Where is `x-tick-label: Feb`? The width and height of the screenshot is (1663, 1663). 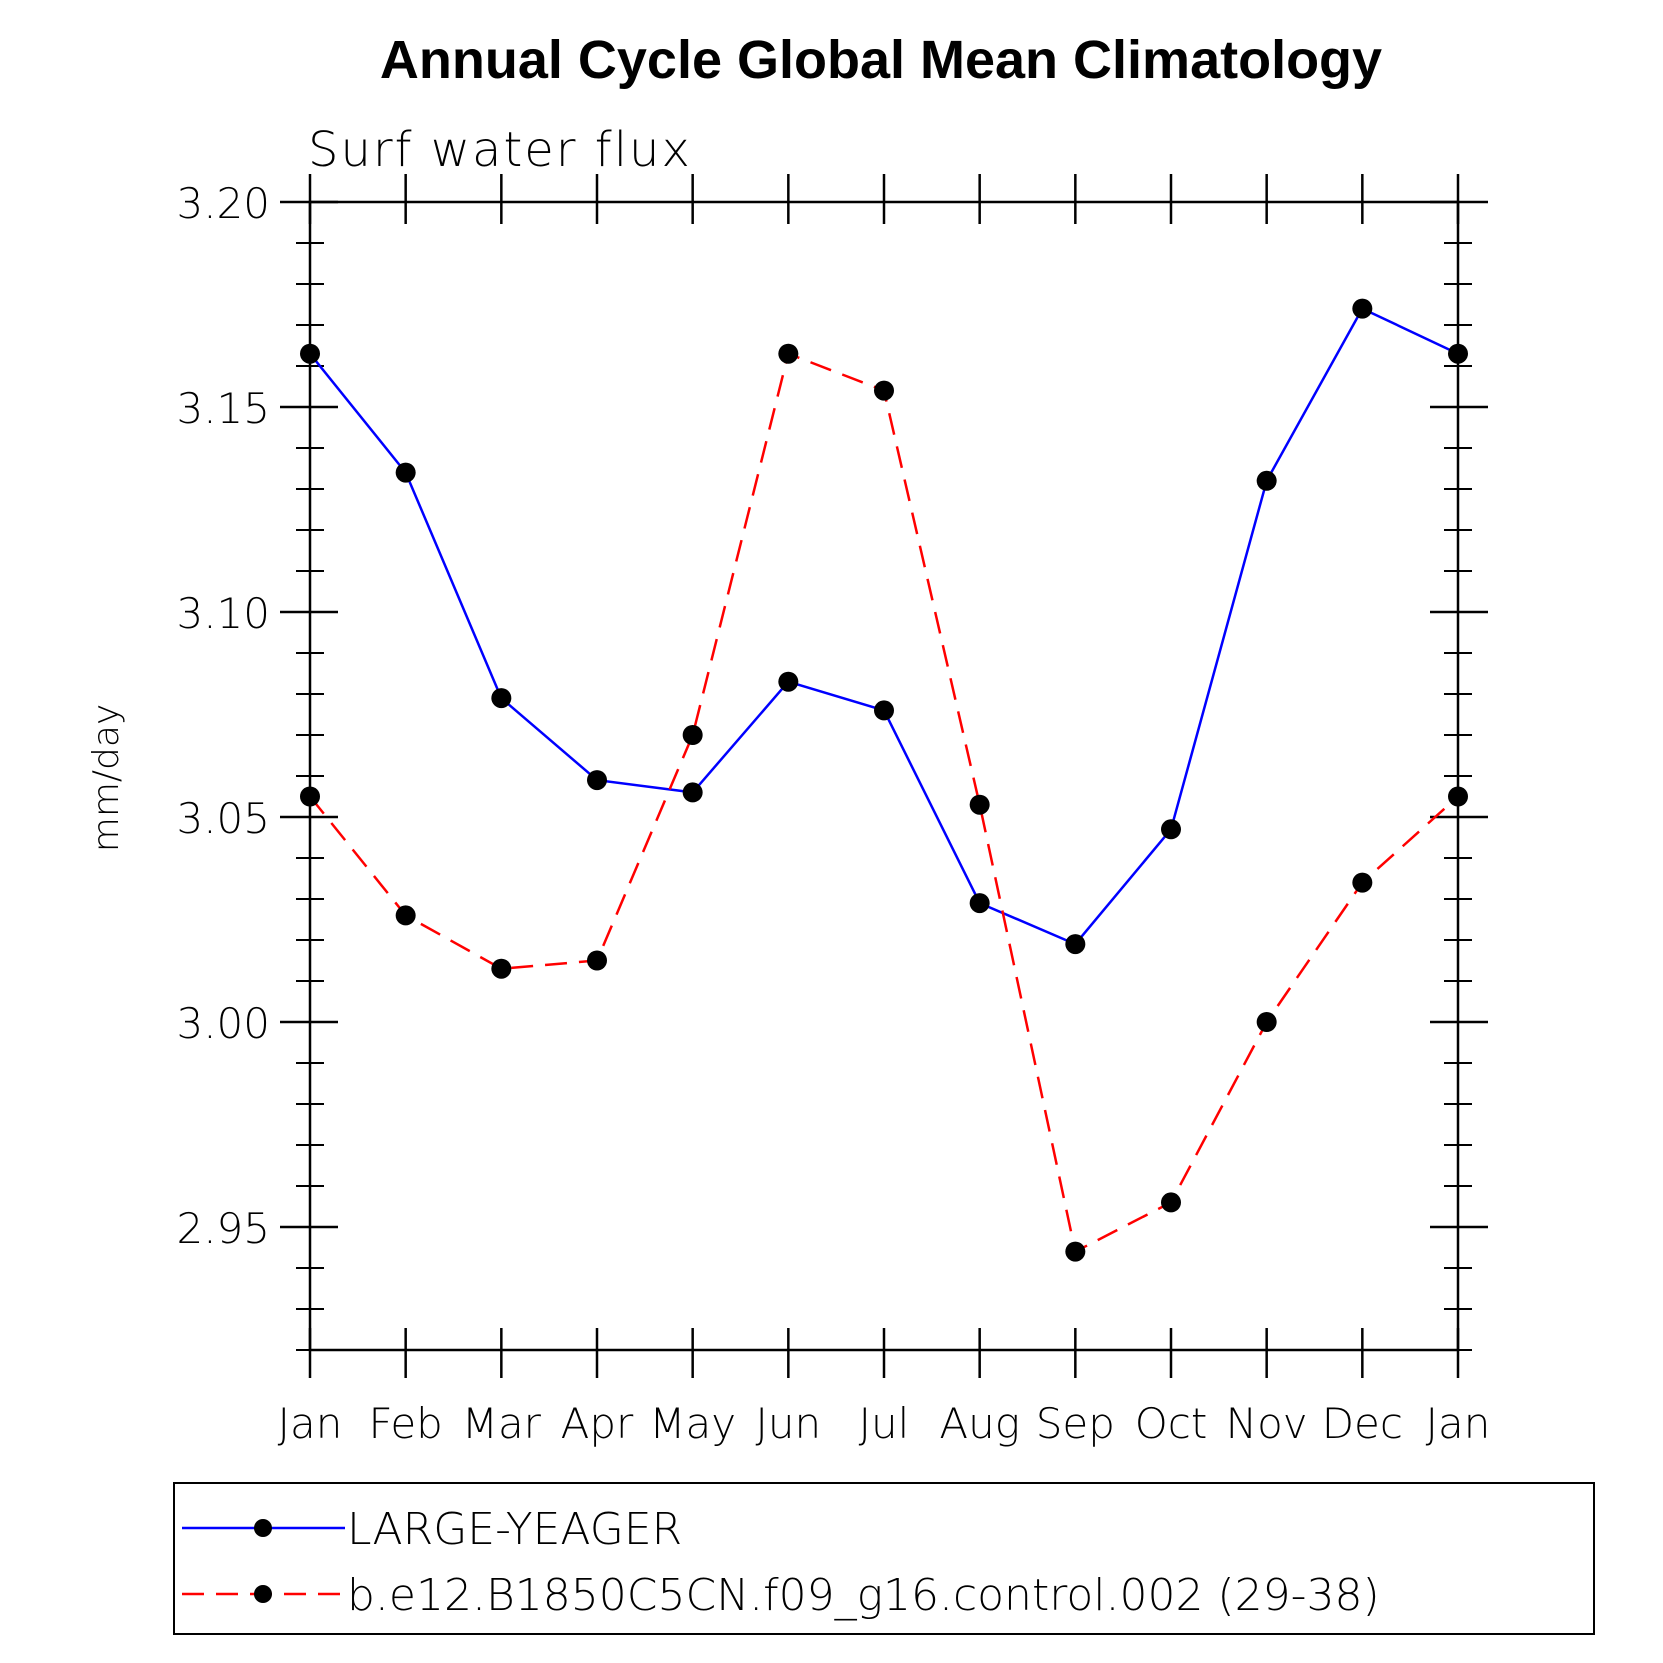 x-tick-label: Feb is located at coordinates (405, 1423).